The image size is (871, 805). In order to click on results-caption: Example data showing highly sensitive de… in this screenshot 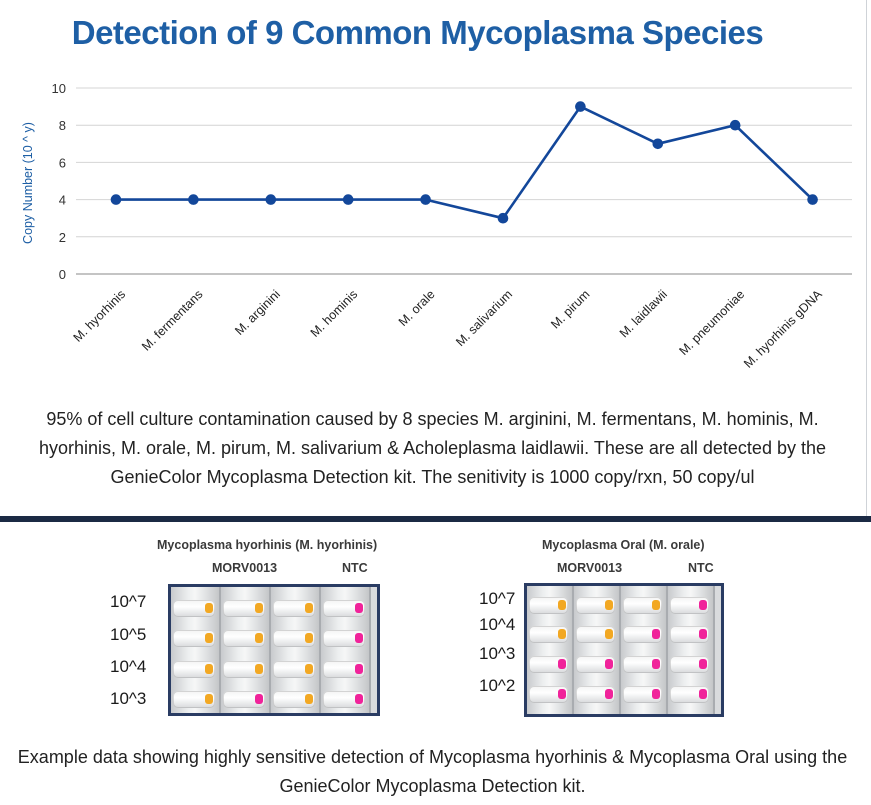, I will do `click(432, 771)`.